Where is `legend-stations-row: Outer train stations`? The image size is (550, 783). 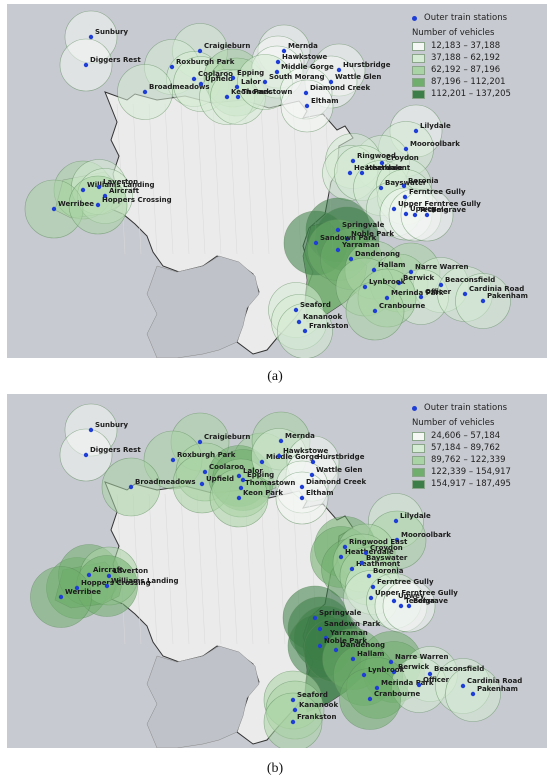 legend-stations-row: Outer train stations is located at coordinates (474, 408).